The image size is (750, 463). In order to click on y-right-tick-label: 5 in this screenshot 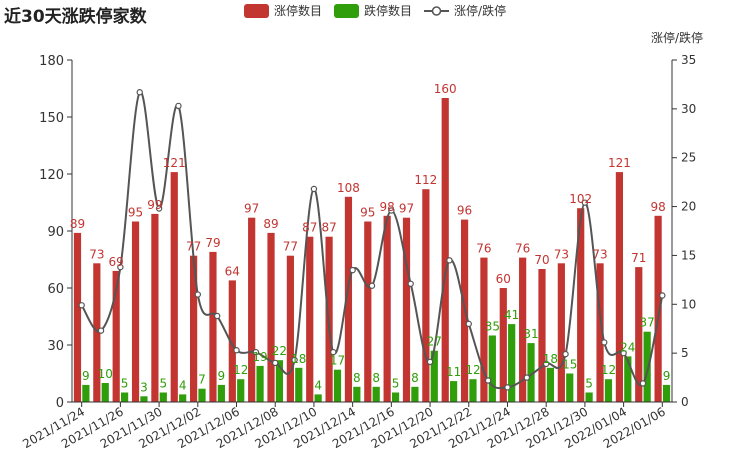, I will do `click(685, 353)`.